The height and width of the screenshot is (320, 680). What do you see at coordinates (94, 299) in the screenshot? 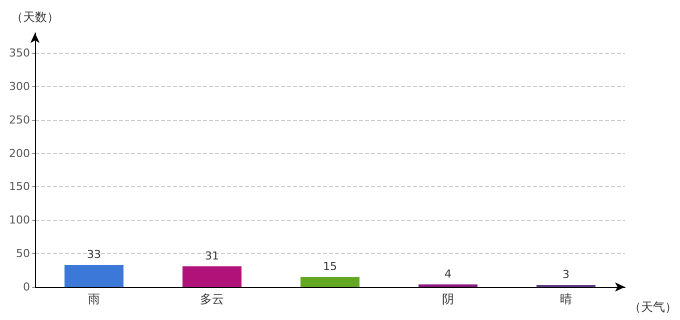
I see `x-tick-label: 雨` at bounding box center [94, 299].